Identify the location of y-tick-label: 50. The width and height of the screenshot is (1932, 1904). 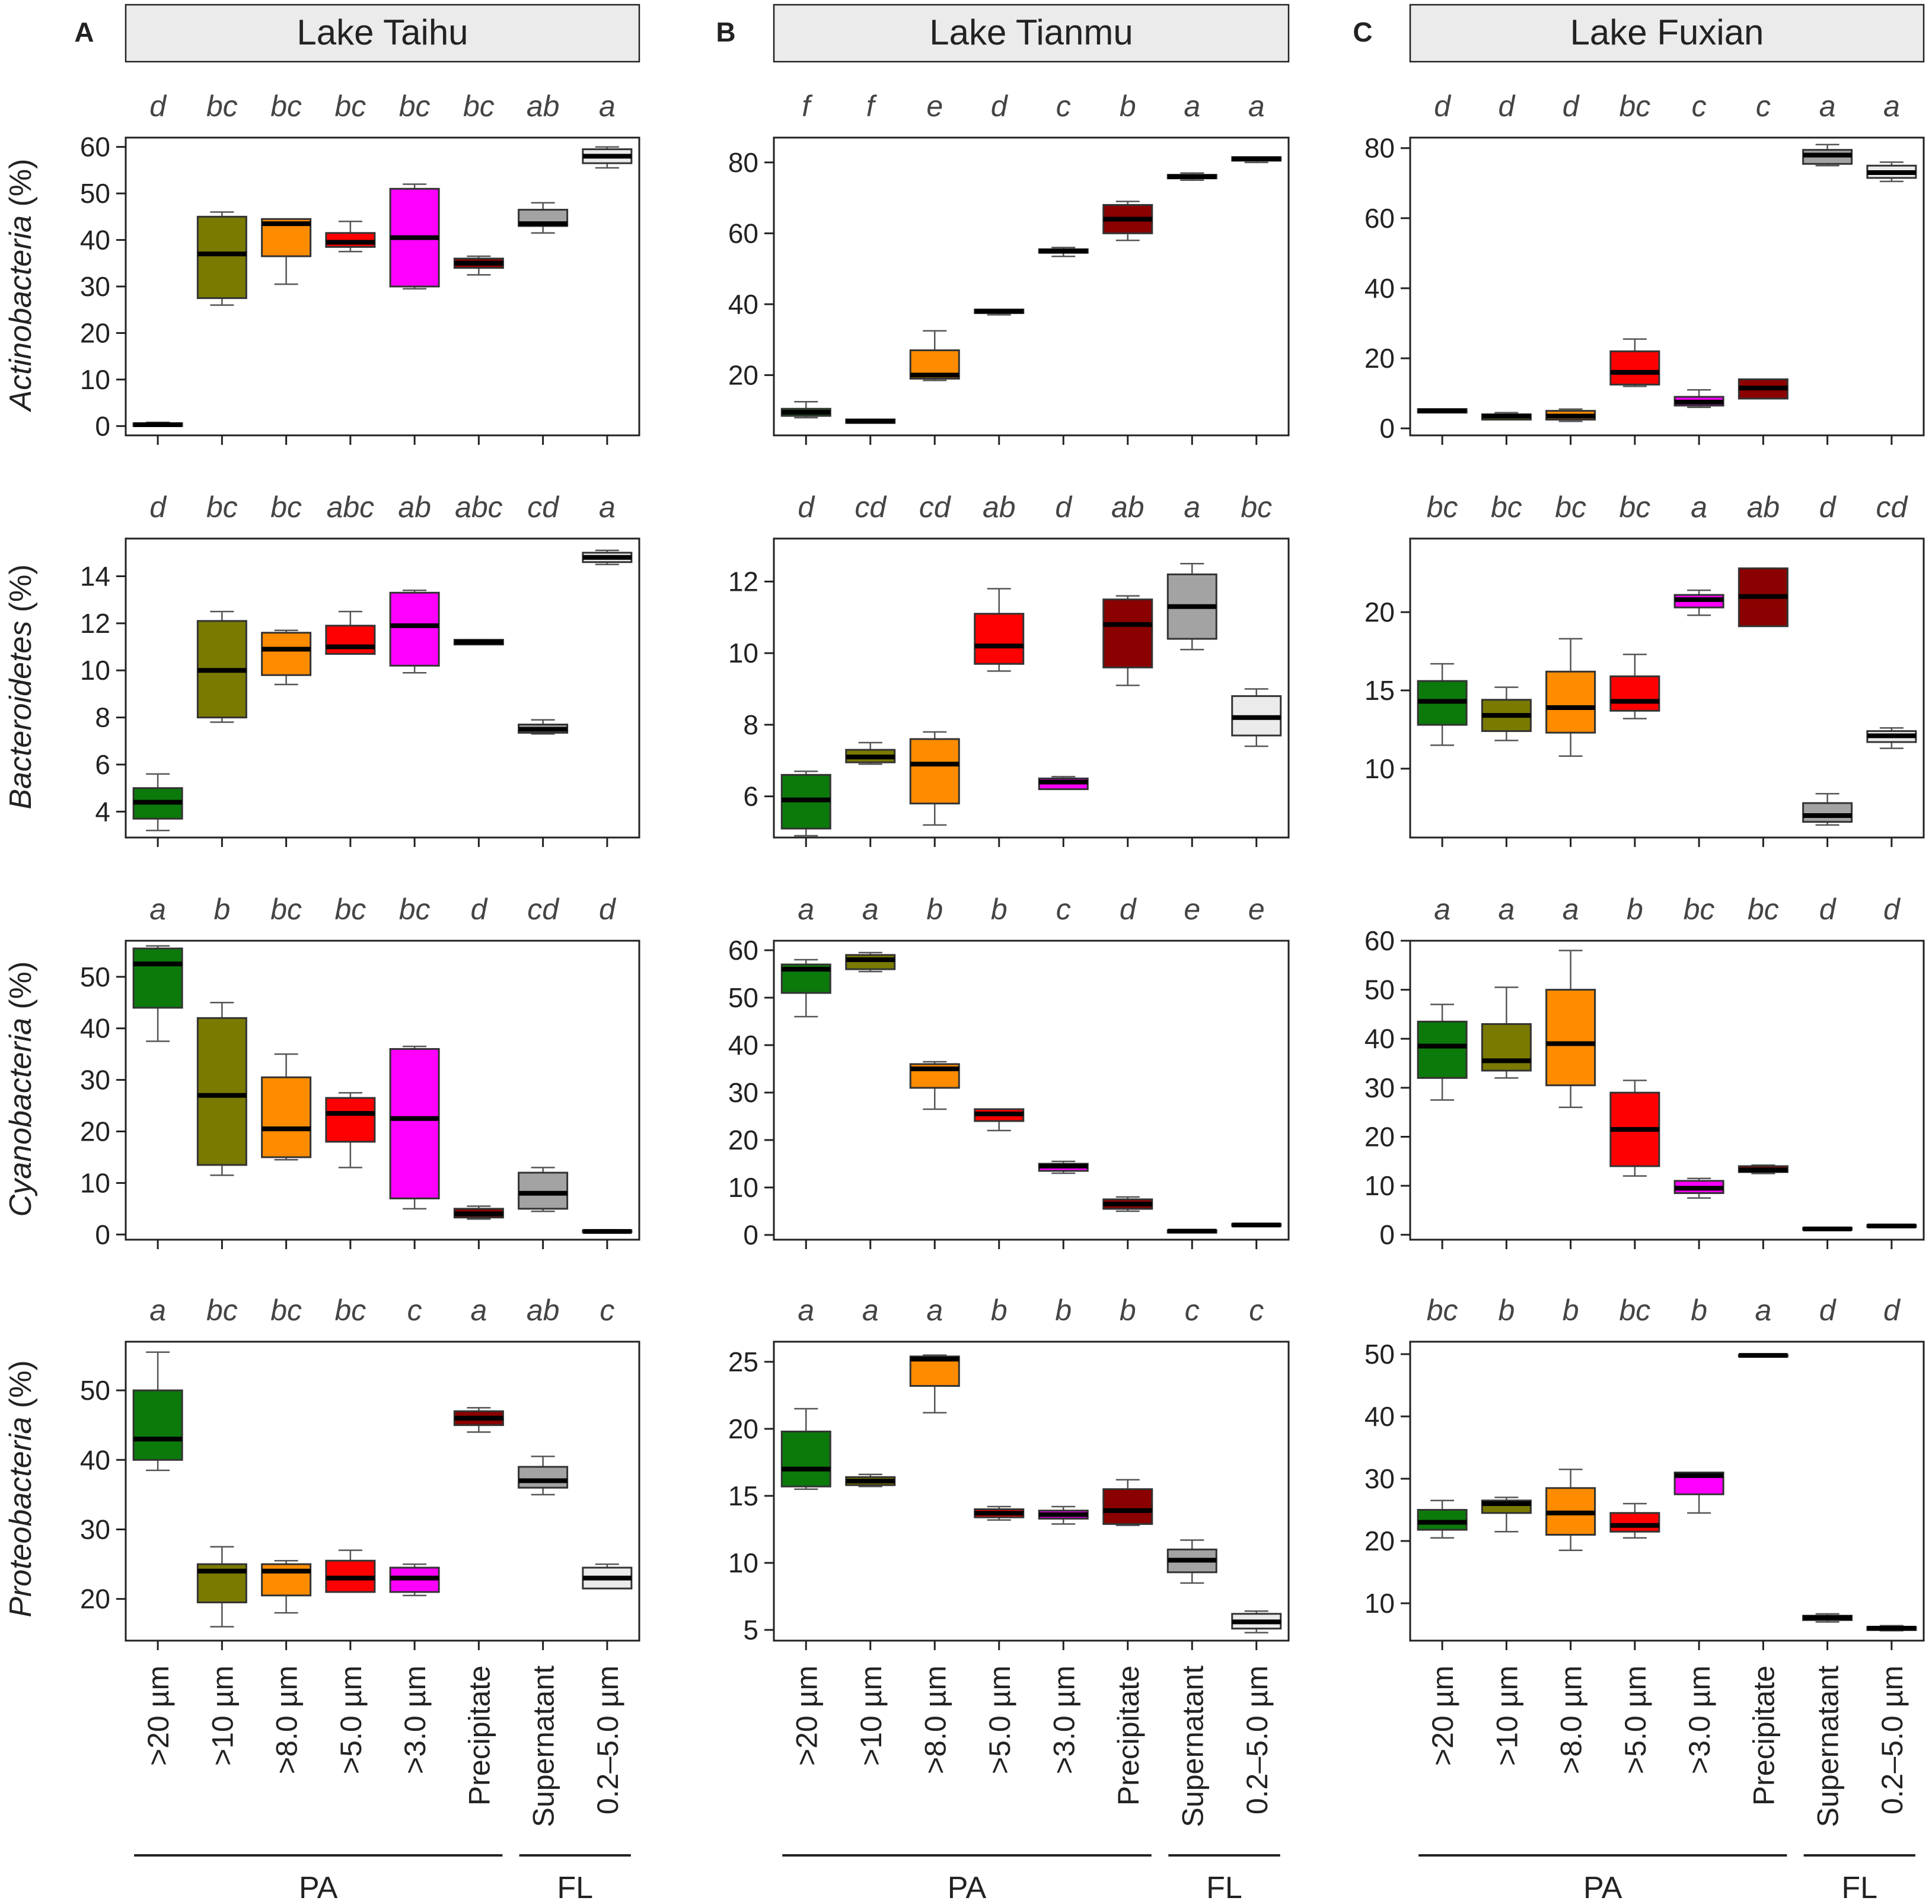
(1379, 990).